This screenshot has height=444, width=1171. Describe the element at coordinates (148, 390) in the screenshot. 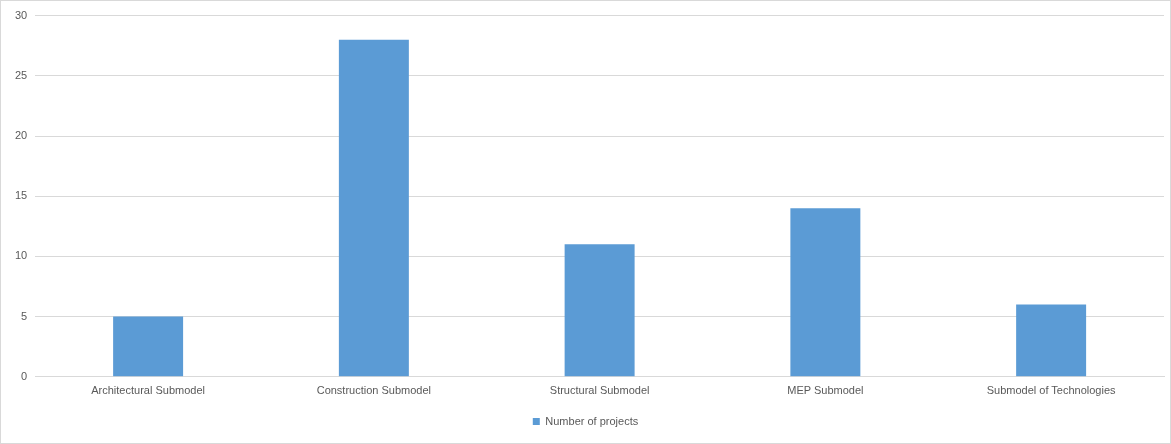

I see `x-tick-label: Architectural Submodel` at that location.